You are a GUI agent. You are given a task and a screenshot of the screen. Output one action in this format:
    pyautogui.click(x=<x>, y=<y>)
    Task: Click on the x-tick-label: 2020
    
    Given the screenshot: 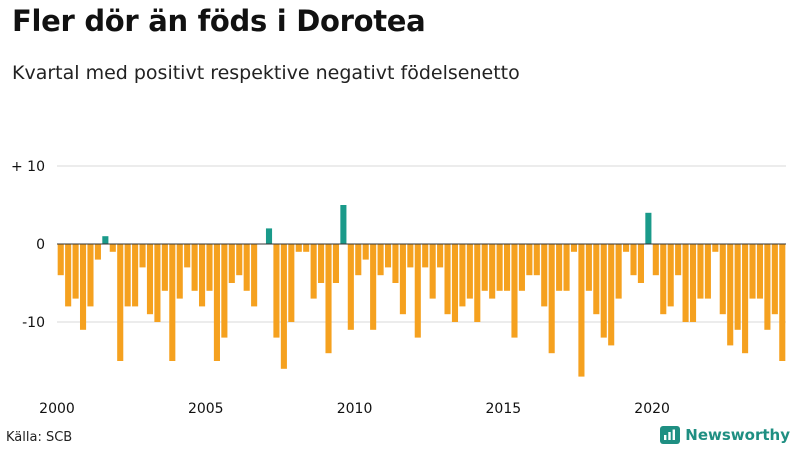 What is the action you would take?
    pyautogui.click(x=652, y=409)
    